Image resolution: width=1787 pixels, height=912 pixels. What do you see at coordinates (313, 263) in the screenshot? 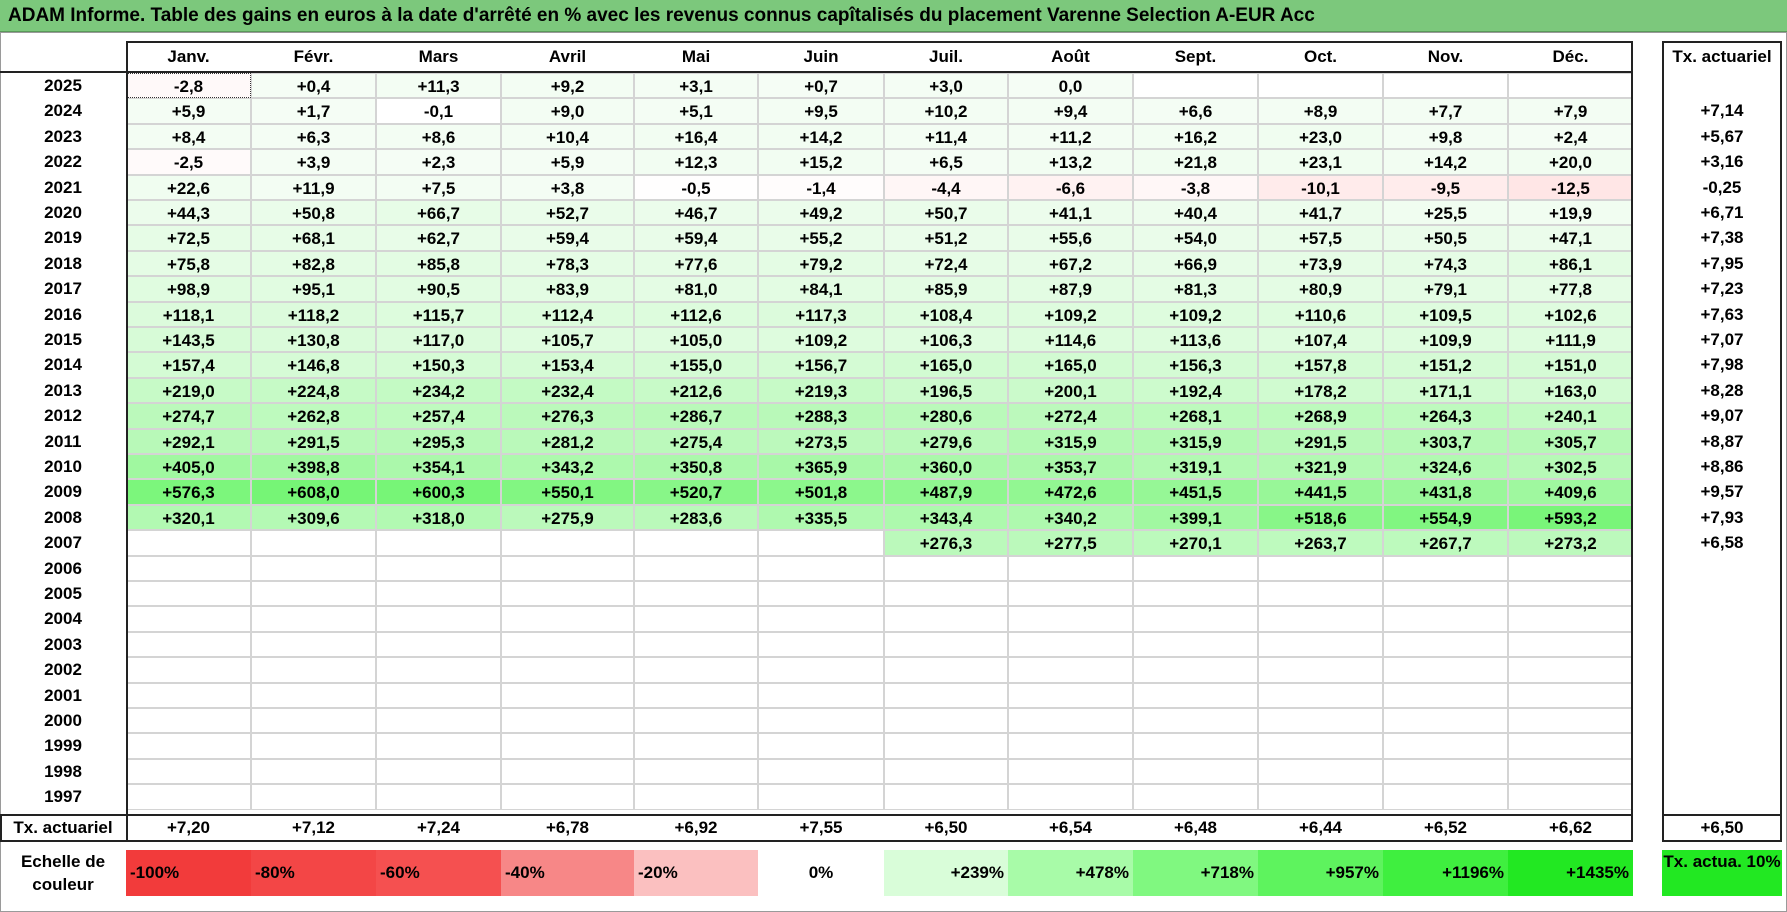
I see `gain-cell: +82,8` at bounding box center [313, 263].